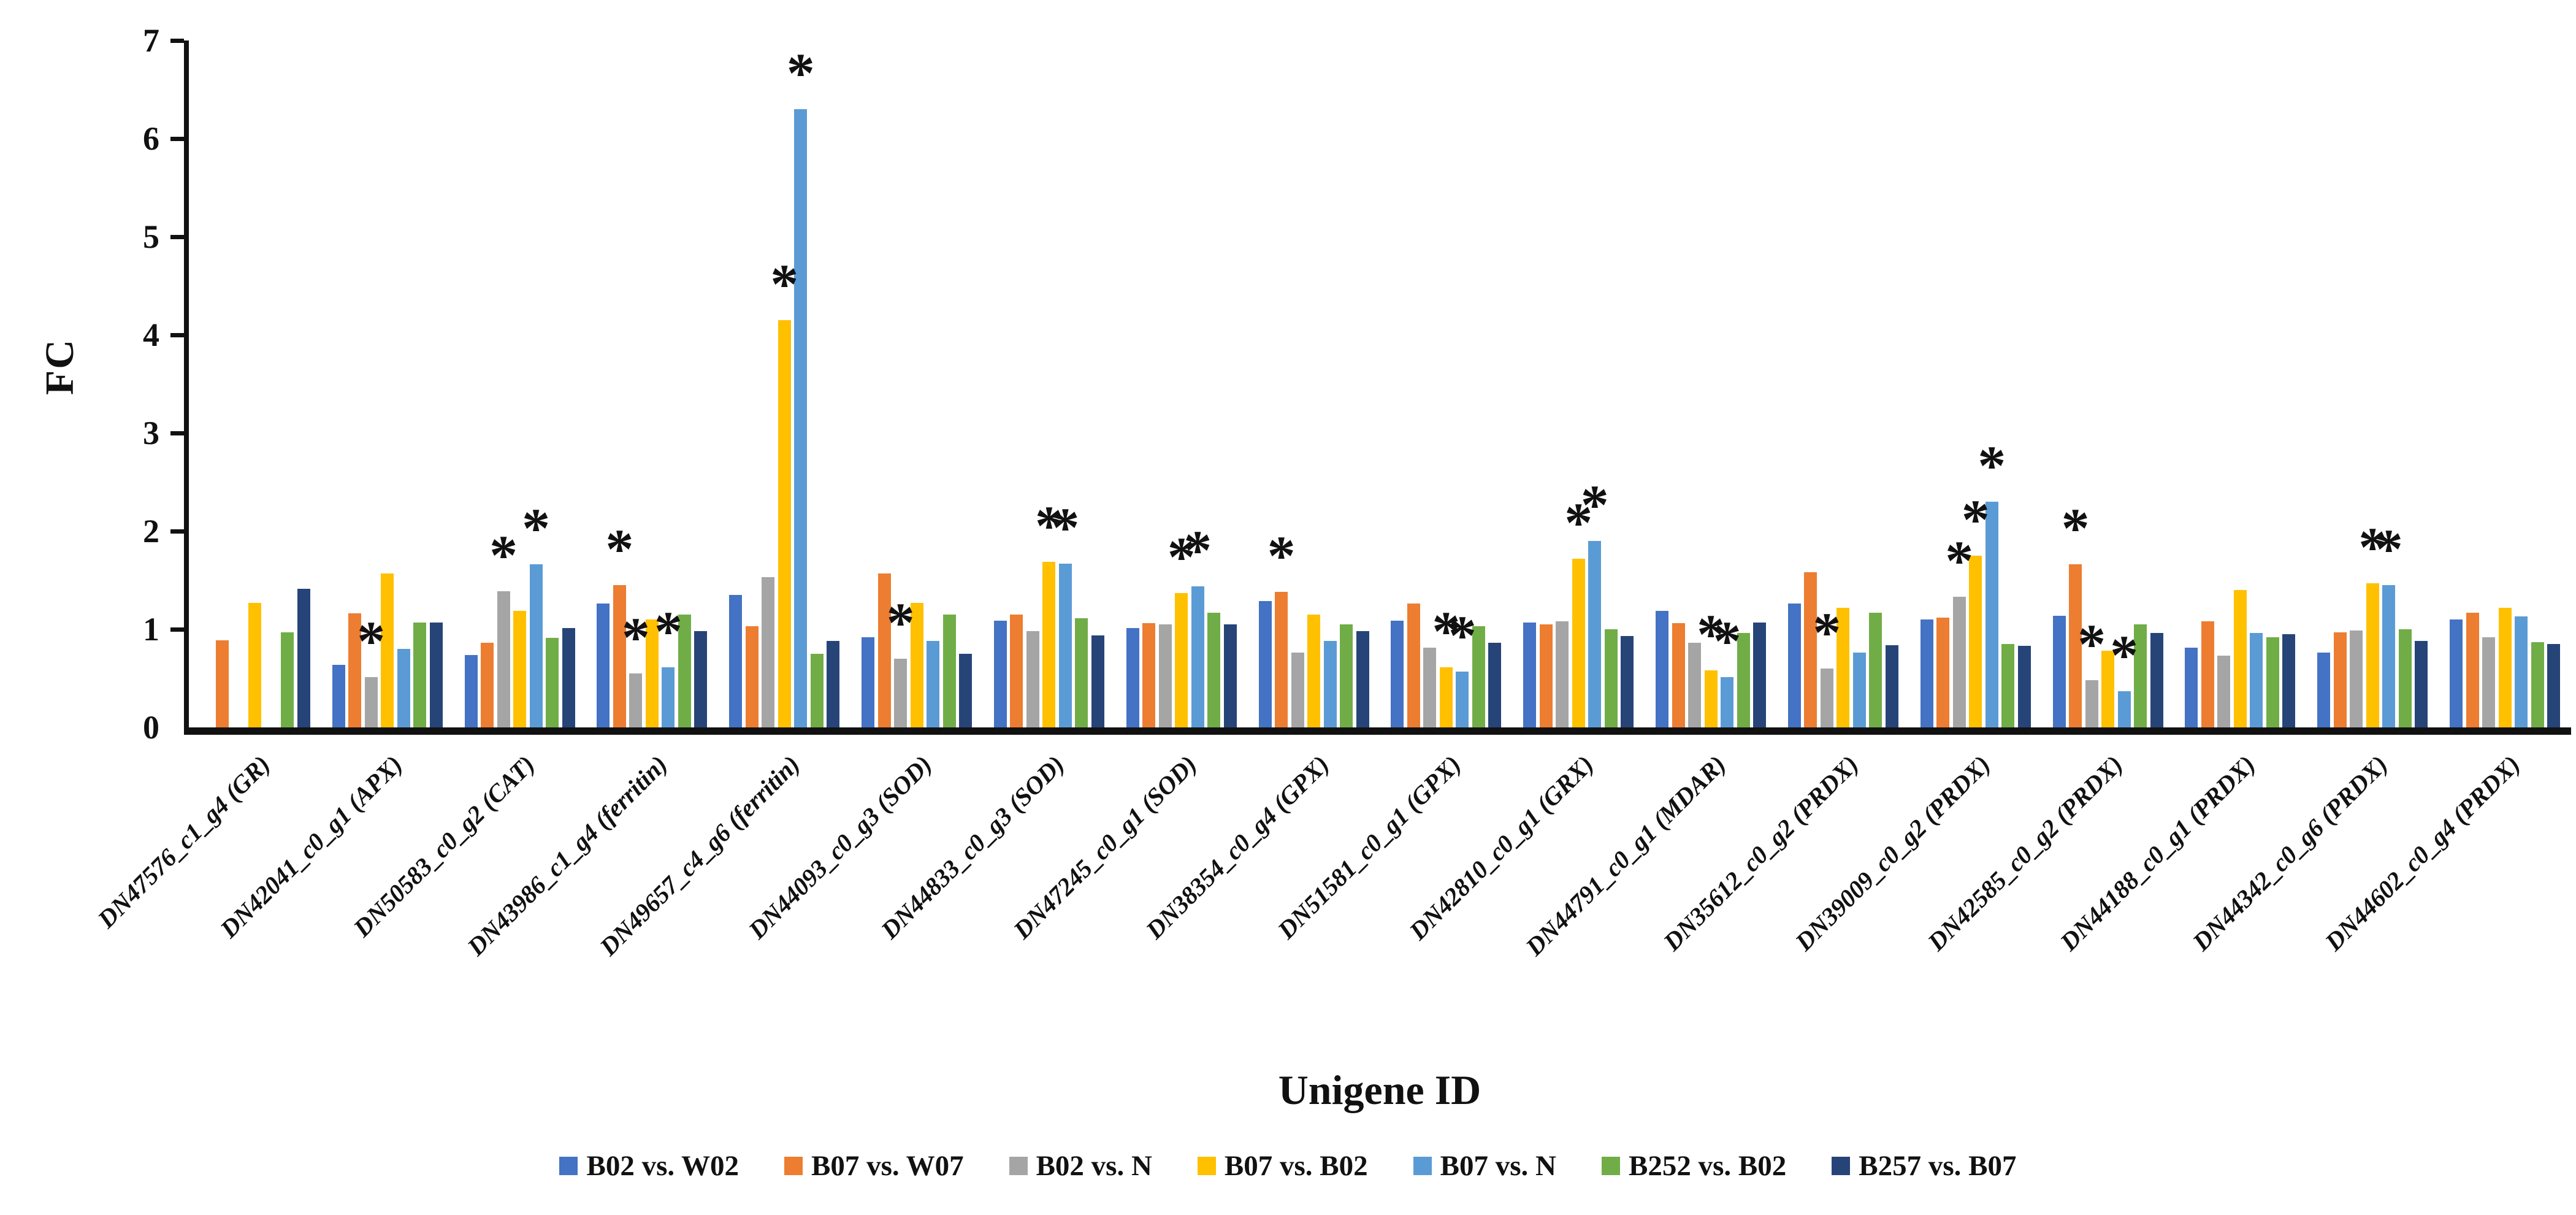  I want to click on bar-b252-vs-b02-cat16, so click(2405, 678).